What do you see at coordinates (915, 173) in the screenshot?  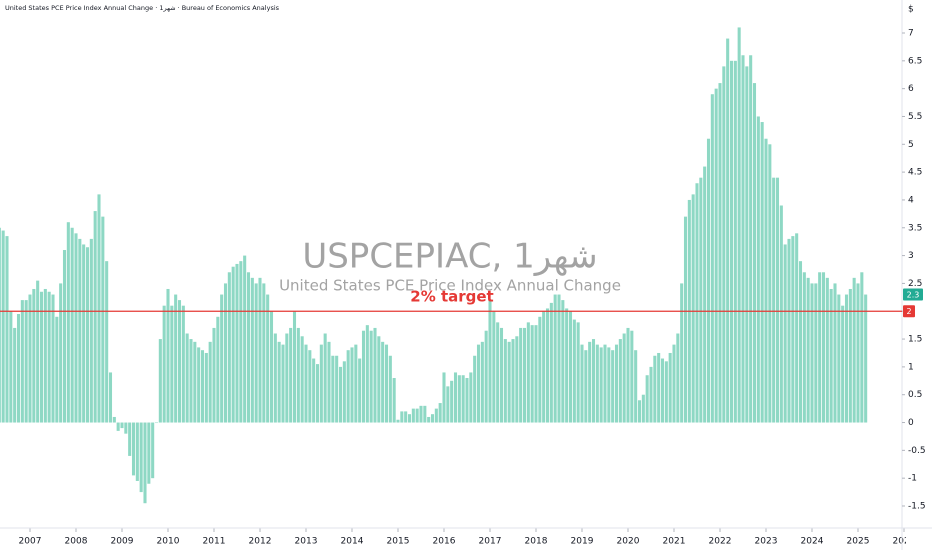 I see `y-tick-label: 4.5` at bounding box center [915, 173].